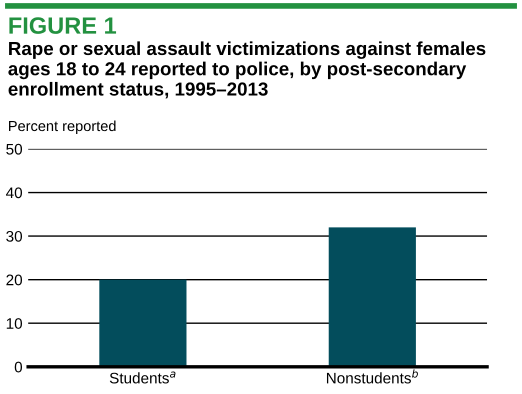 This screenshot has height=394, width=522. I want to click on y-tick-label: 10, so click(14, 323).